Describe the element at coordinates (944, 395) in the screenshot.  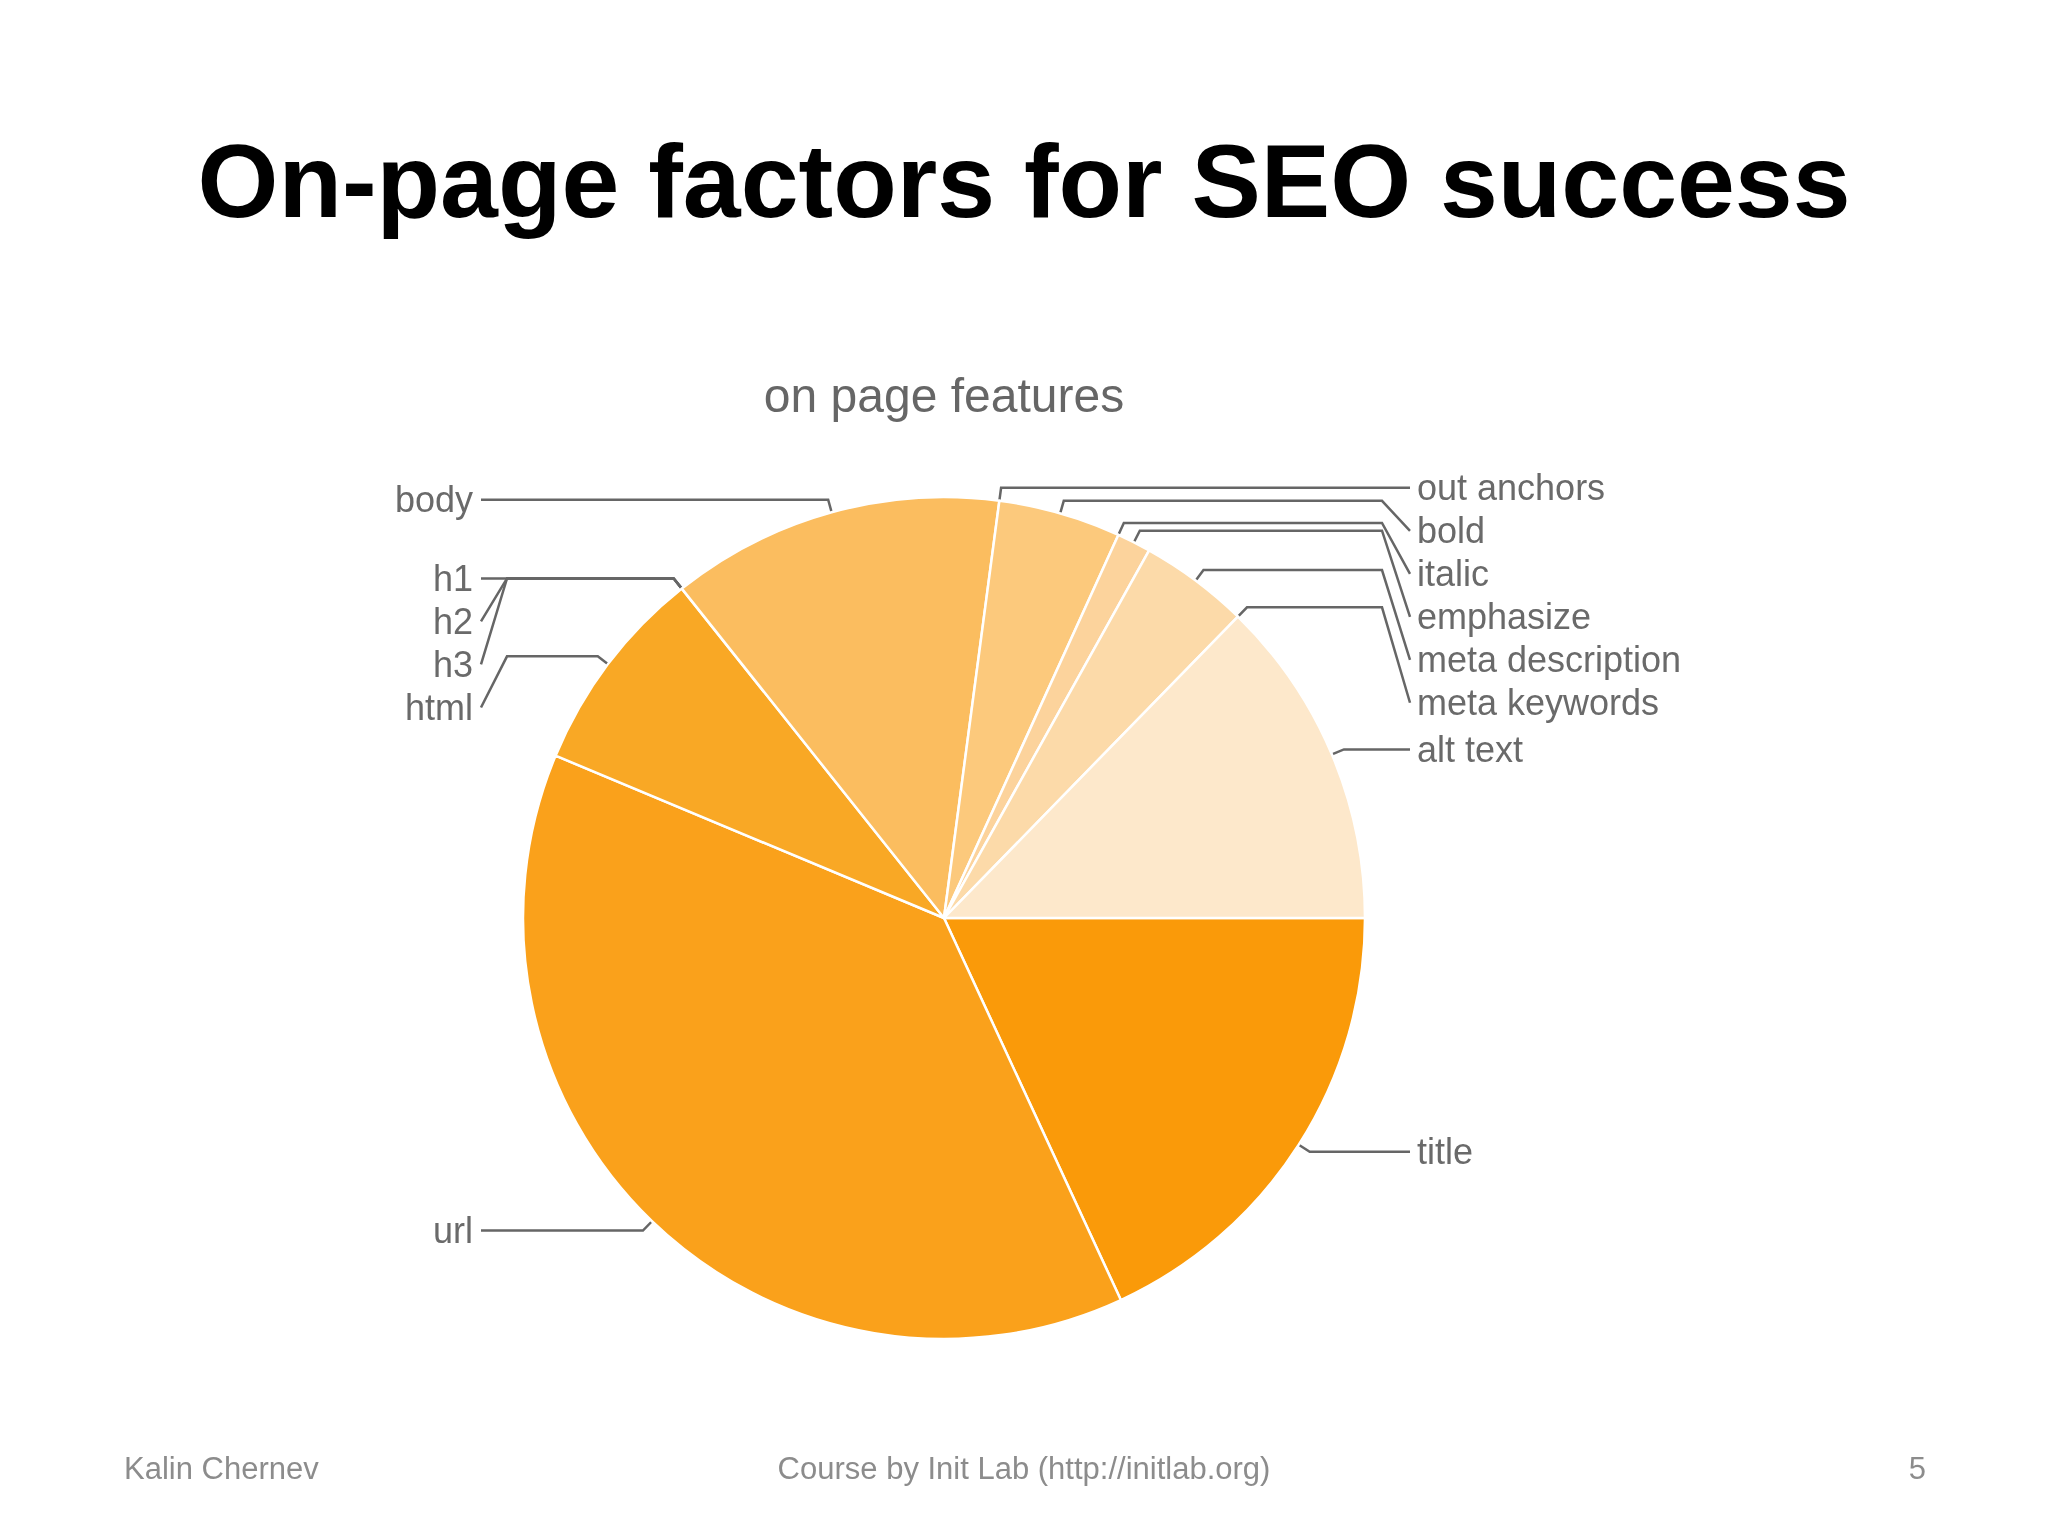
I see `chart-subtitle: on page features` at that location.